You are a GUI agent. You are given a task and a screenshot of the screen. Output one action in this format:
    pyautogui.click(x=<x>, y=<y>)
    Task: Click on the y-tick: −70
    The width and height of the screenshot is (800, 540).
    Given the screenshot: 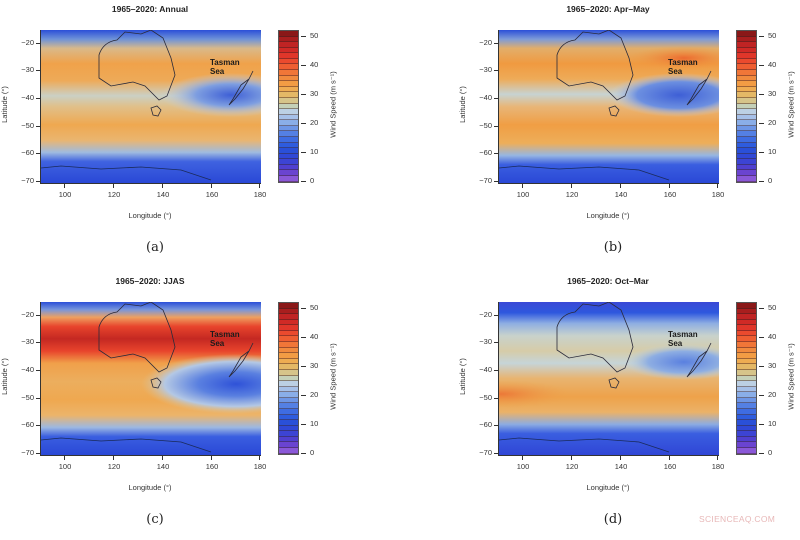 What is the action you would take?
    pyautogui.click(x=25, y=452)
    